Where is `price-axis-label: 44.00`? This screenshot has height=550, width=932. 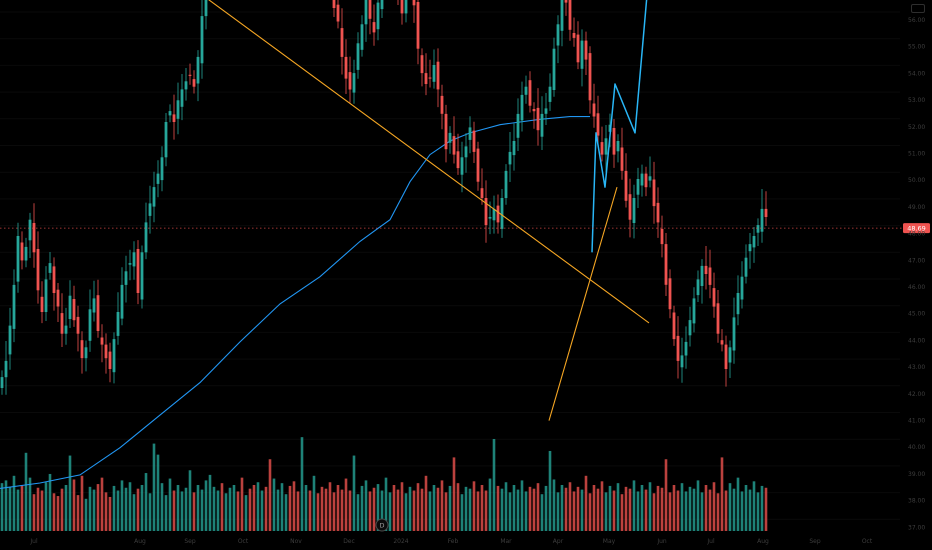 price-axis-label: 44.00 is located at coordinates (916, 340).